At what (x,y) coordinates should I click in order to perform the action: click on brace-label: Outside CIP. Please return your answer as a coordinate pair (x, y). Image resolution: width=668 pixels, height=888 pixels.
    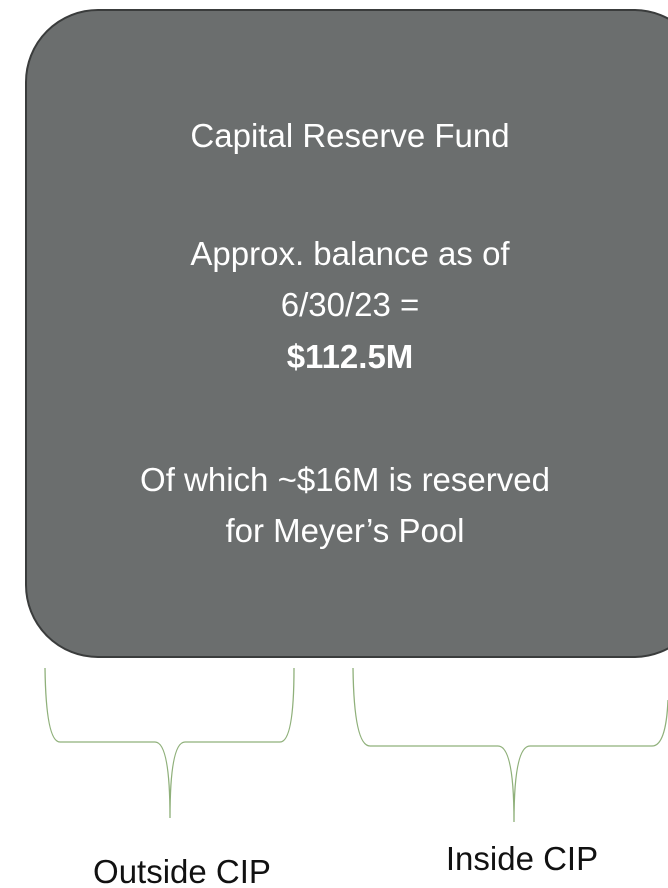
    Looking at the image, I should click on (182, 870).